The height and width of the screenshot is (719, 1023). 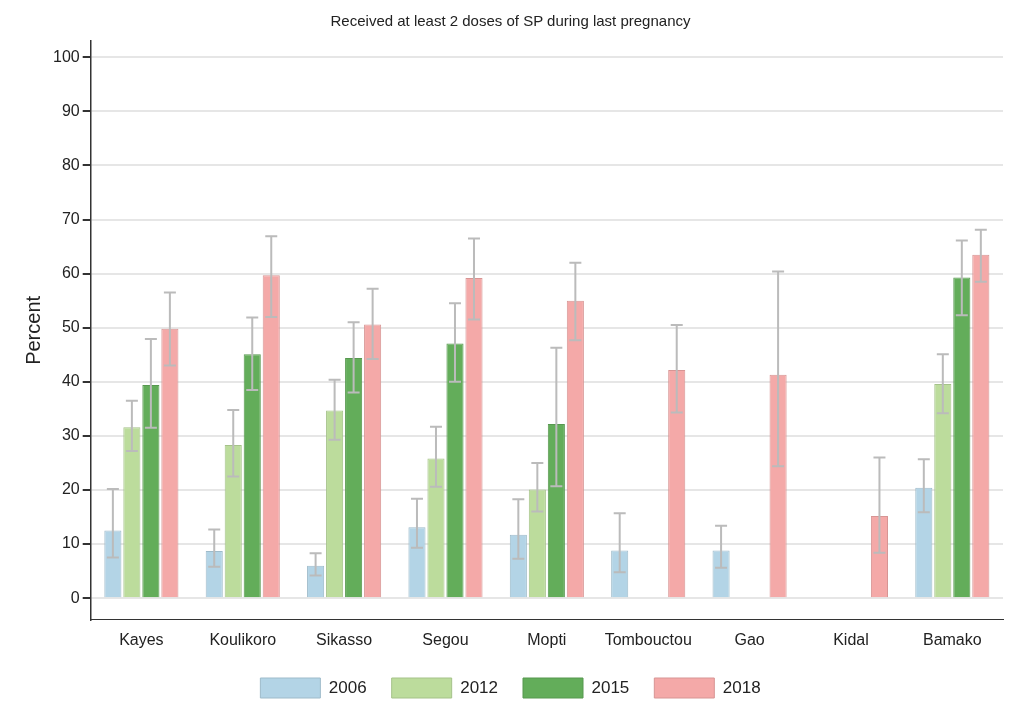 I want to click on y-tick-label: 20, so click(x=70, y=489).